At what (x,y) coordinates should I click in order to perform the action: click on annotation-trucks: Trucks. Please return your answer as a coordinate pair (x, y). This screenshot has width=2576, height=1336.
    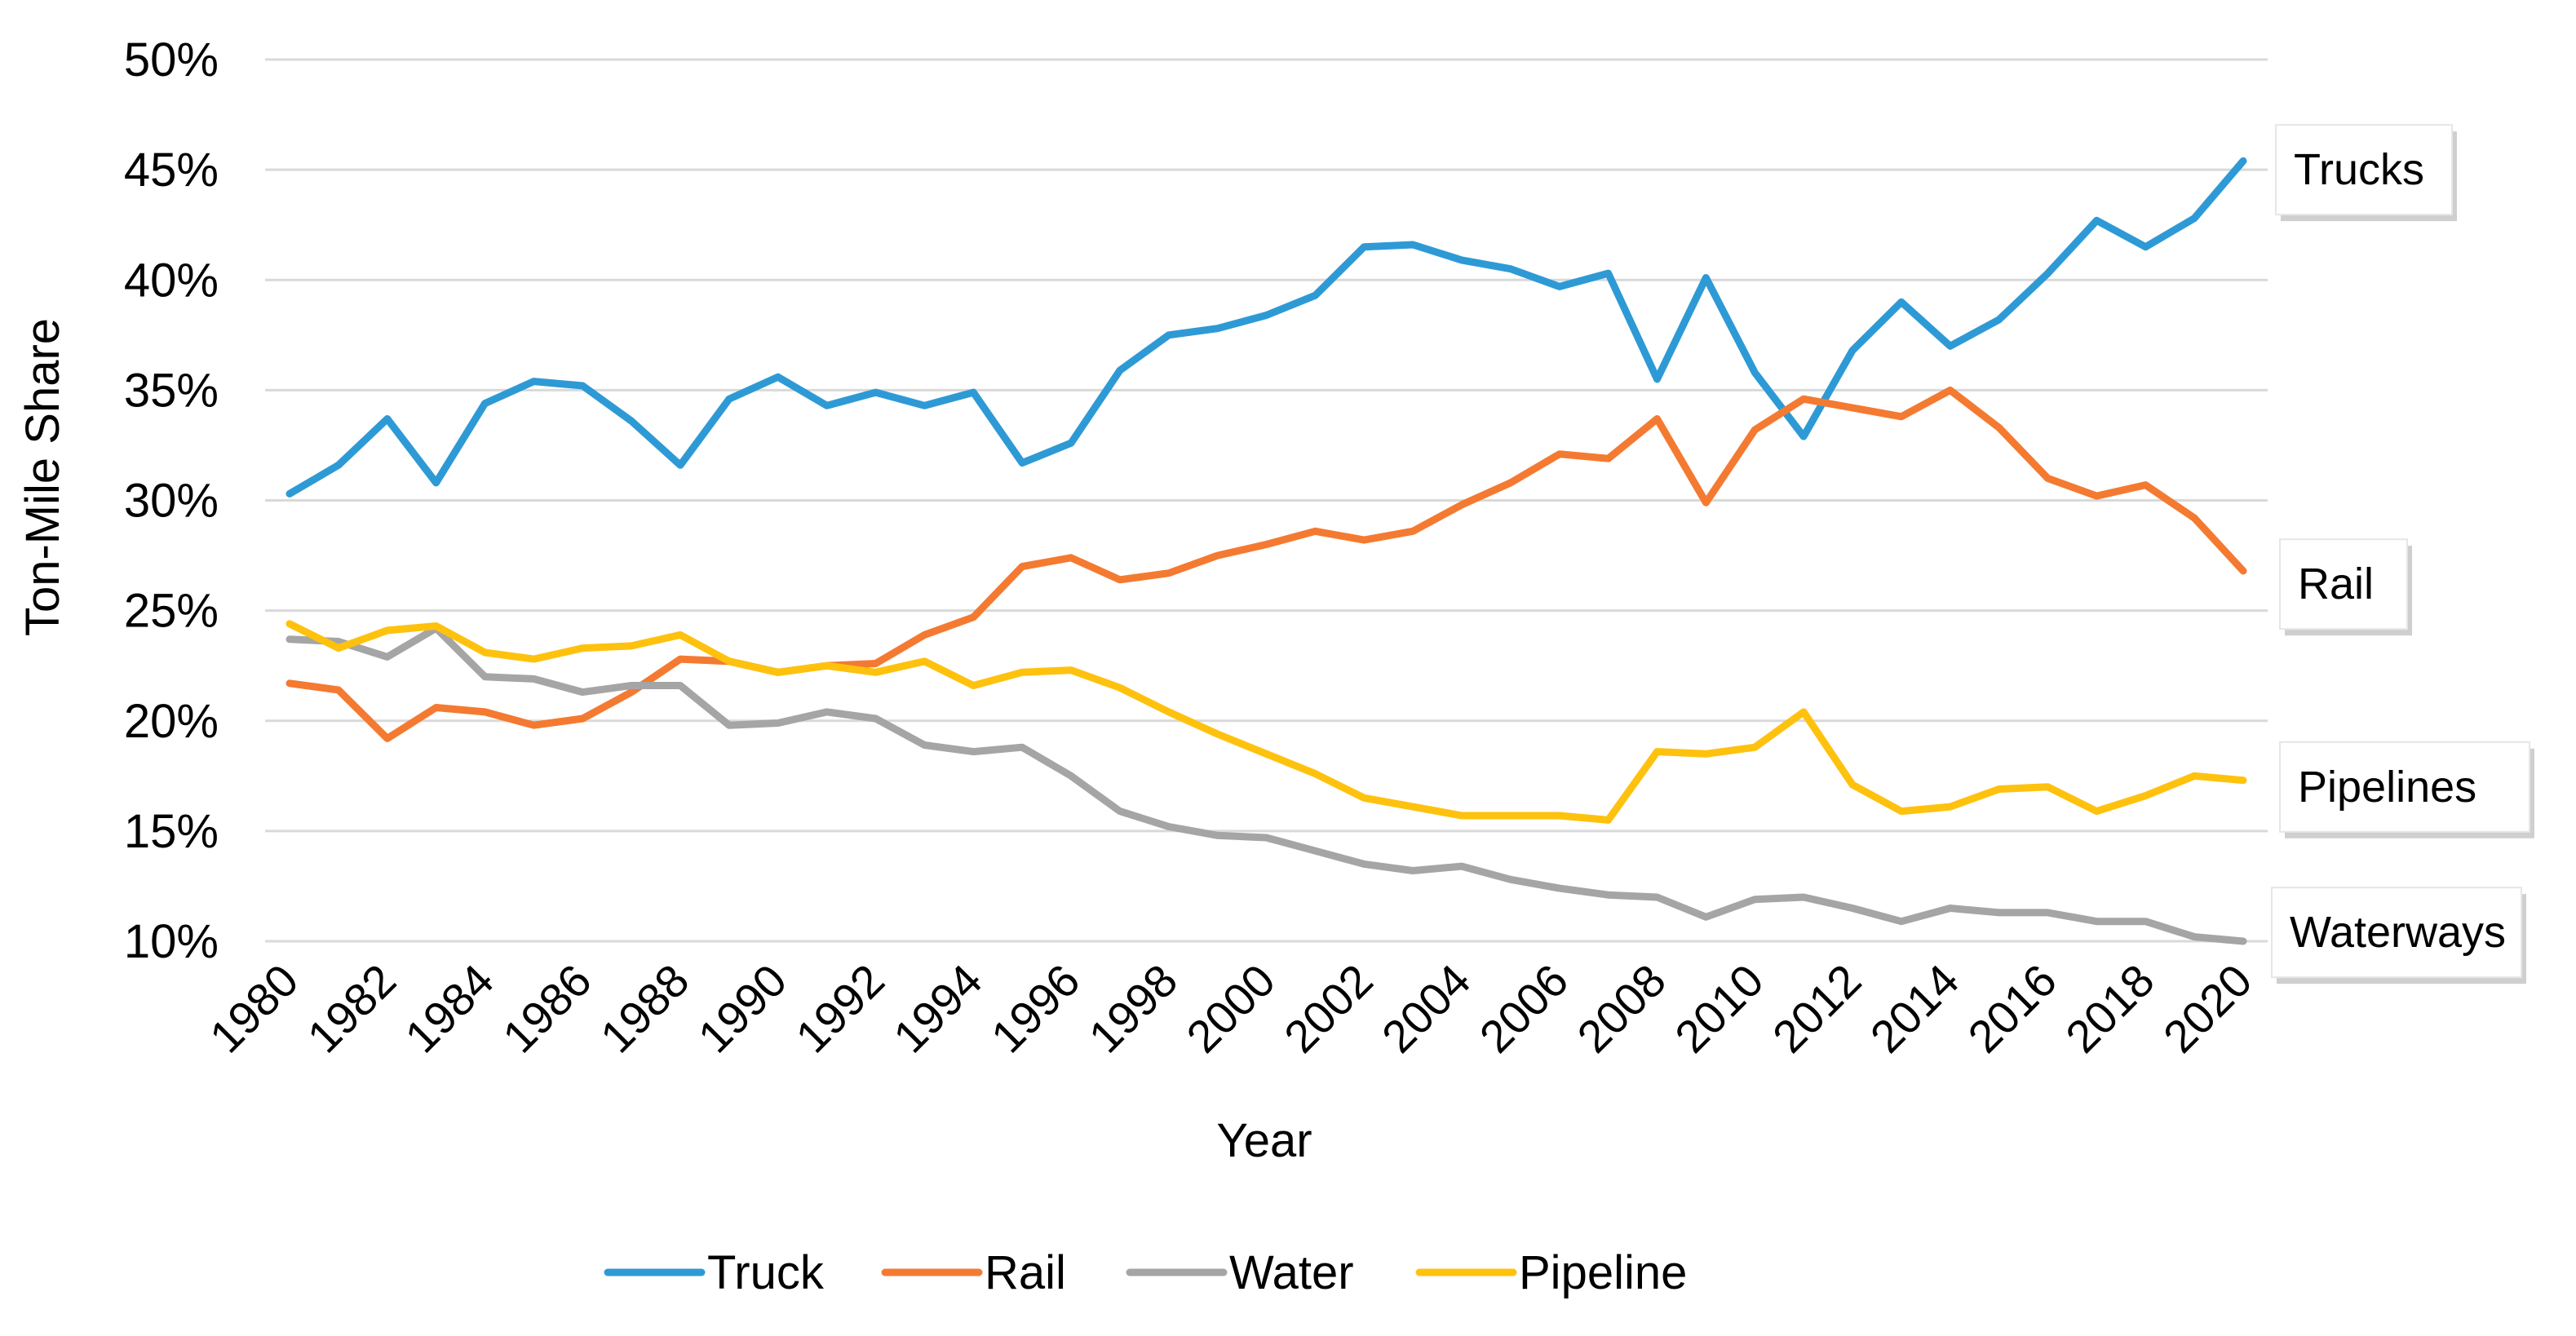
    Looking at the image, I should click on (2366, 173).